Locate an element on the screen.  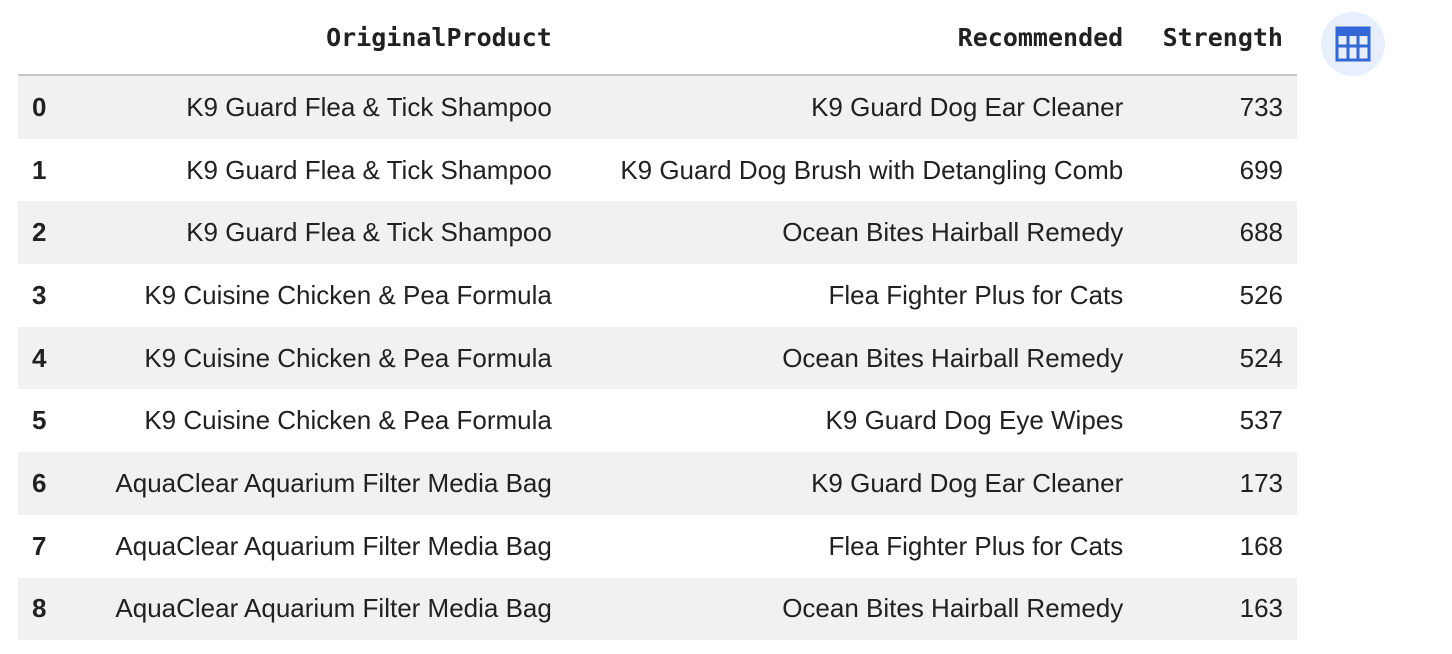
recommended-cell: K9 Guard Dog Brush with Detangling Comb is located at coordinates (872, 169).